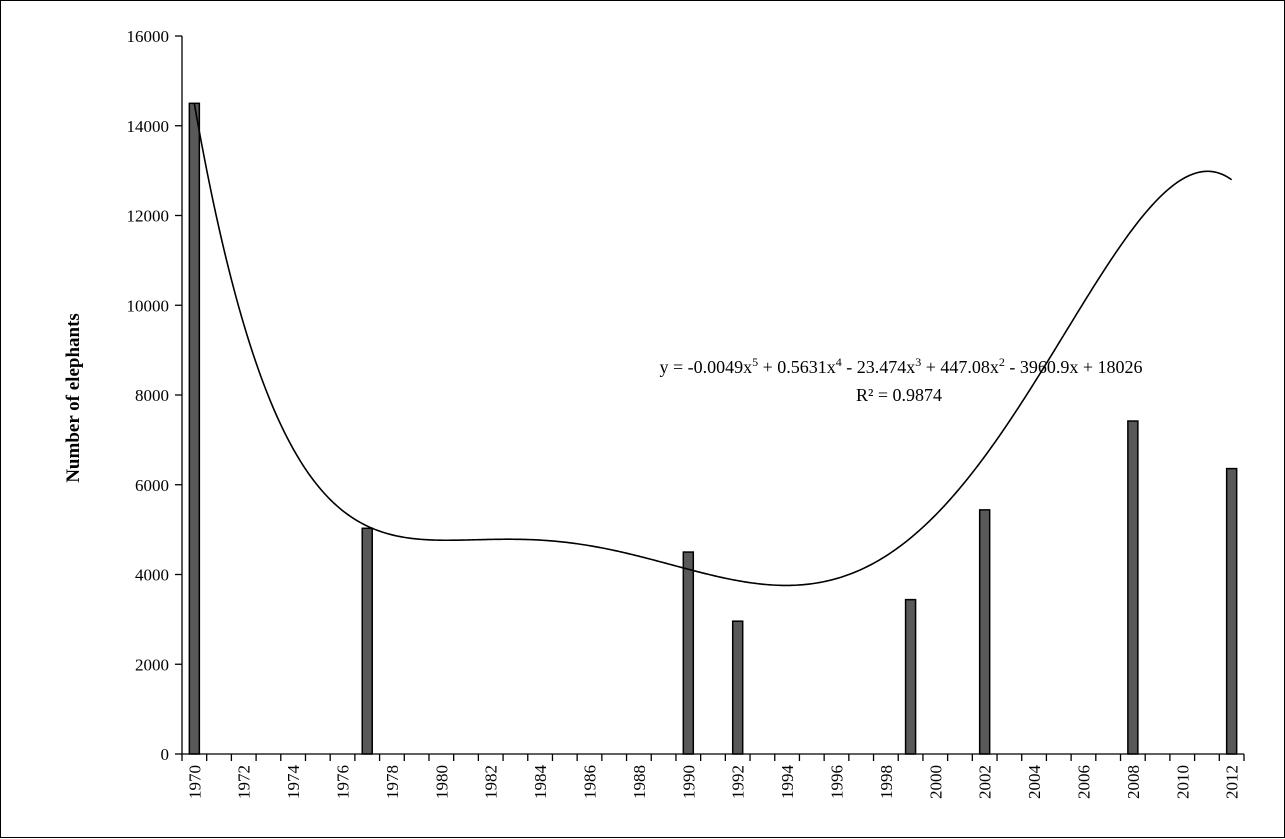 The height and width of the screenshot is (839, 1285). What do you see at coordinates (738, 782) in the screenshot?
I see `x-tick-label: 1992` at bounding box center [738, 782].